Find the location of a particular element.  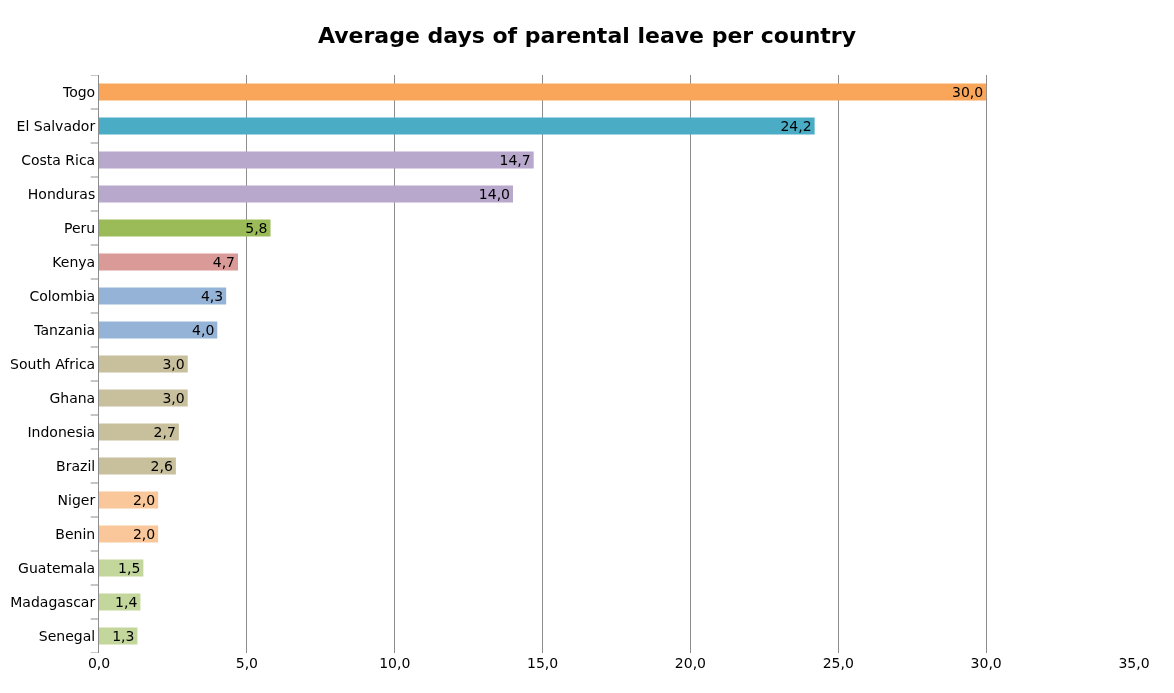

data-label: 2,7 is located at coordinates (164, 432).